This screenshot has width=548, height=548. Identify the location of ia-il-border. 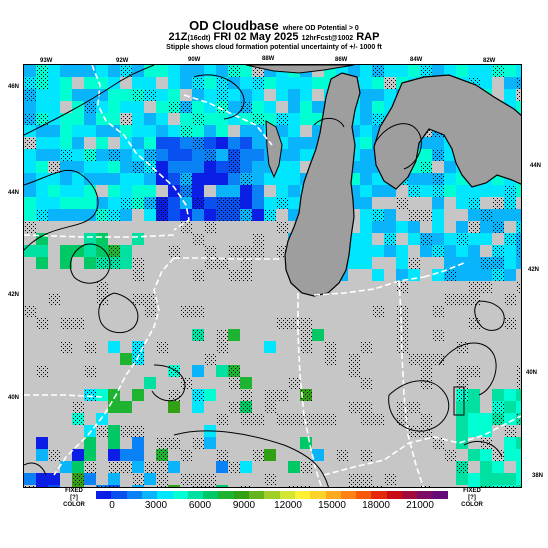
(114, 366).